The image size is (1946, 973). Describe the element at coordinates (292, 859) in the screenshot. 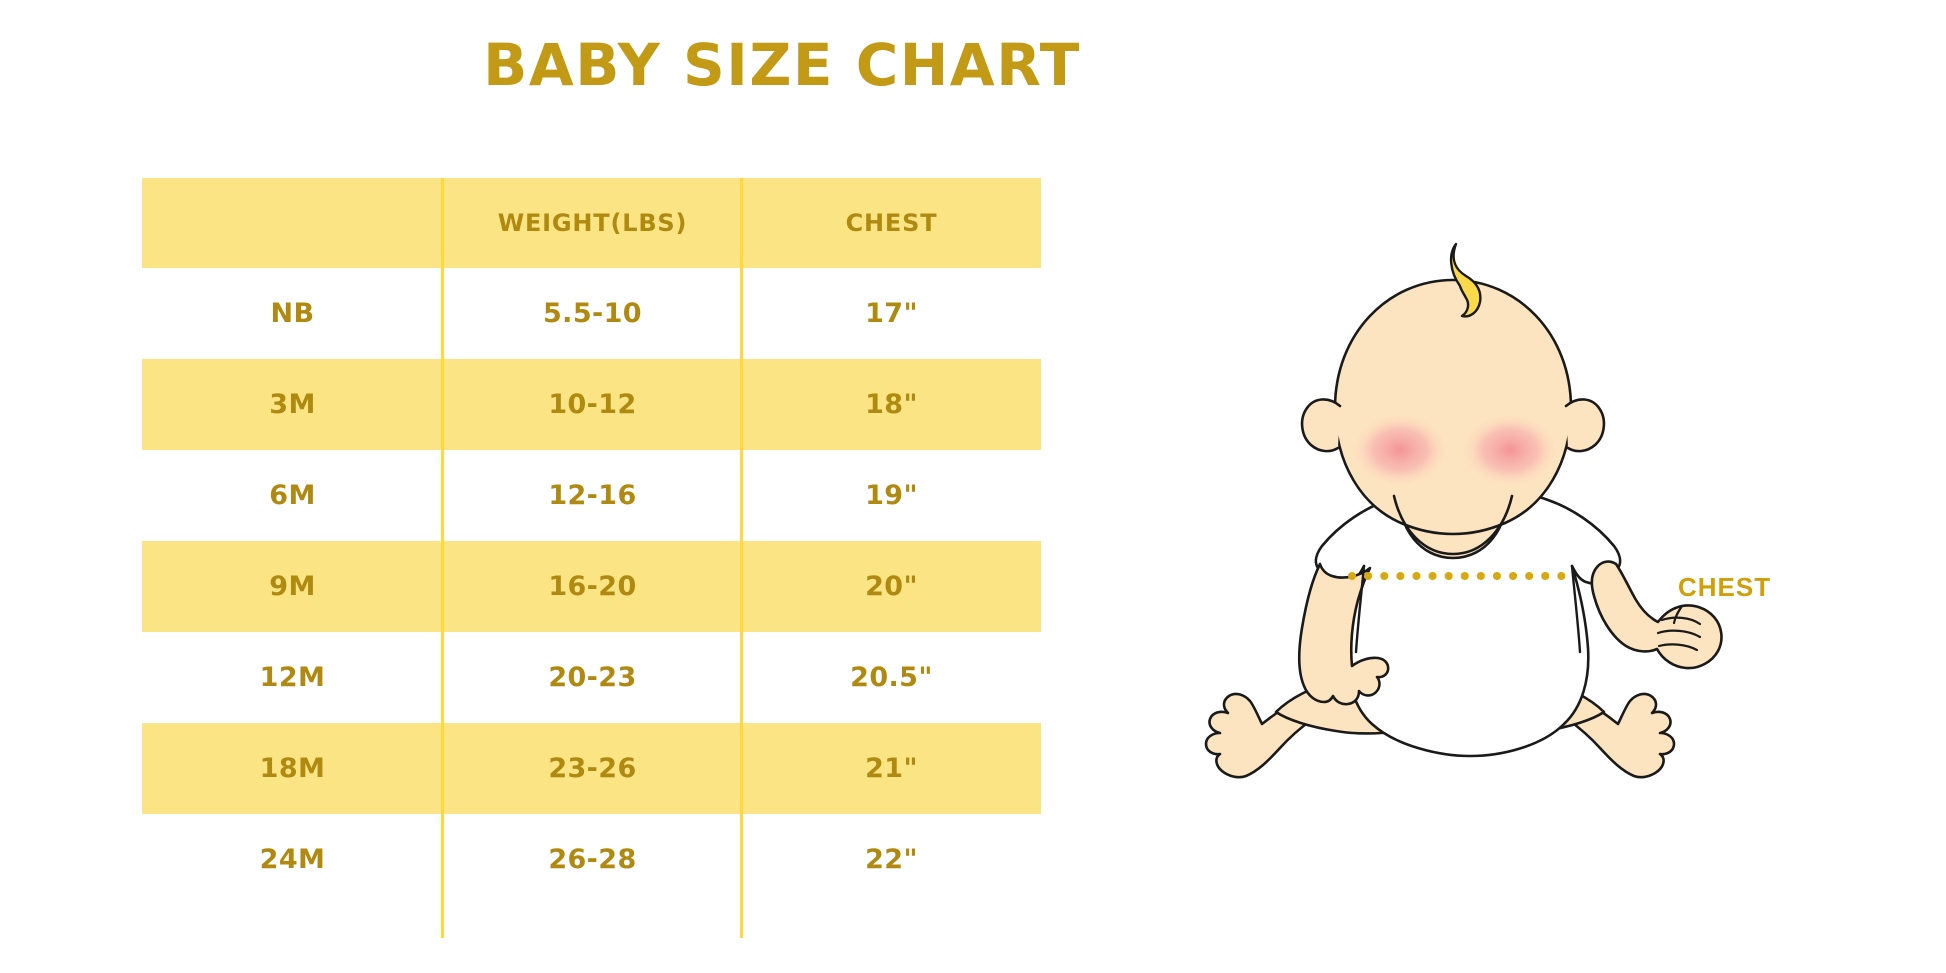

I see `cell-size: 24M` at that location.